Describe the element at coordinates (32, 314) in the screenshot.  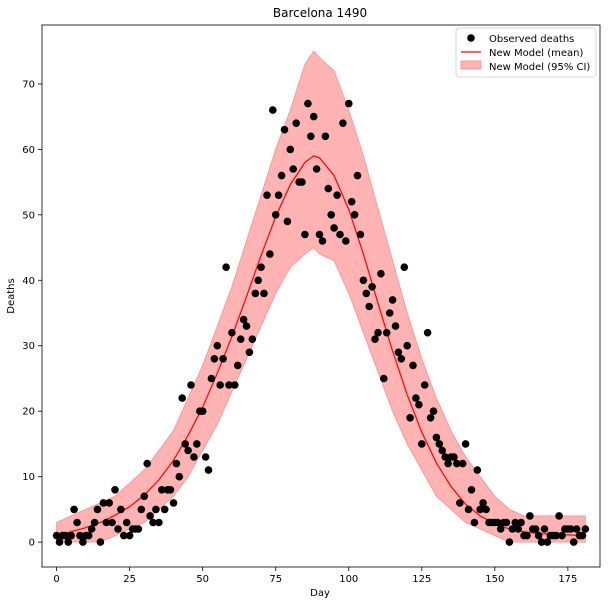
I see `y-axis: 0 10 20 30 40 50 60 70` at that location.